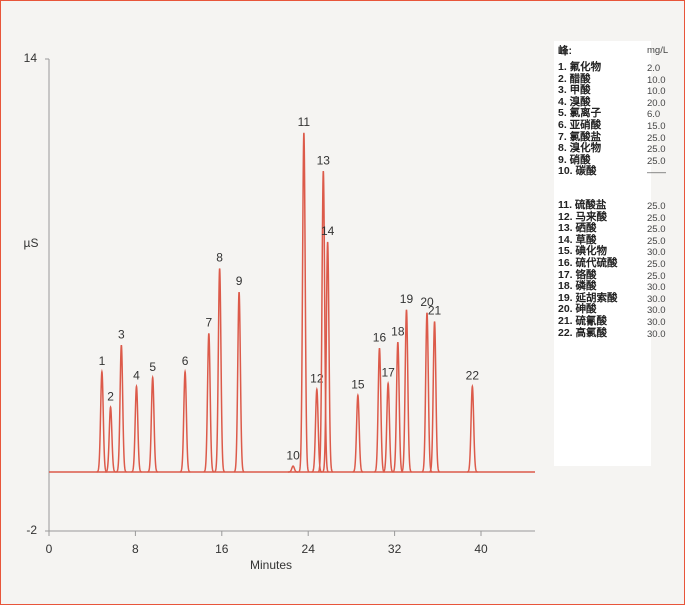  Describe the element at coordinates (481, 549) in the screenshot. I see `x-tick-label: 40` at that location.